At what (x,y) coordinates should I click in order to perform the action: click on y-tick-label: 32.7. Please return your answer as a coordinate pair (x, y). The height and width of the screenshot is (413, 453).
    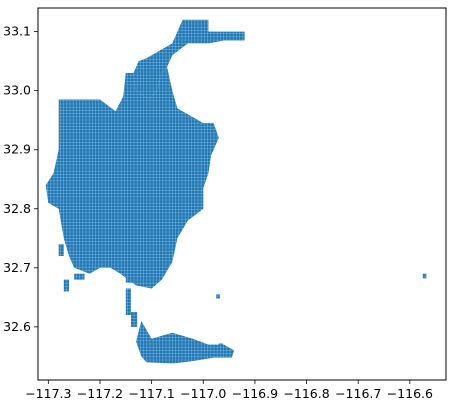
    Looking at the image, I should click on (17, 267).